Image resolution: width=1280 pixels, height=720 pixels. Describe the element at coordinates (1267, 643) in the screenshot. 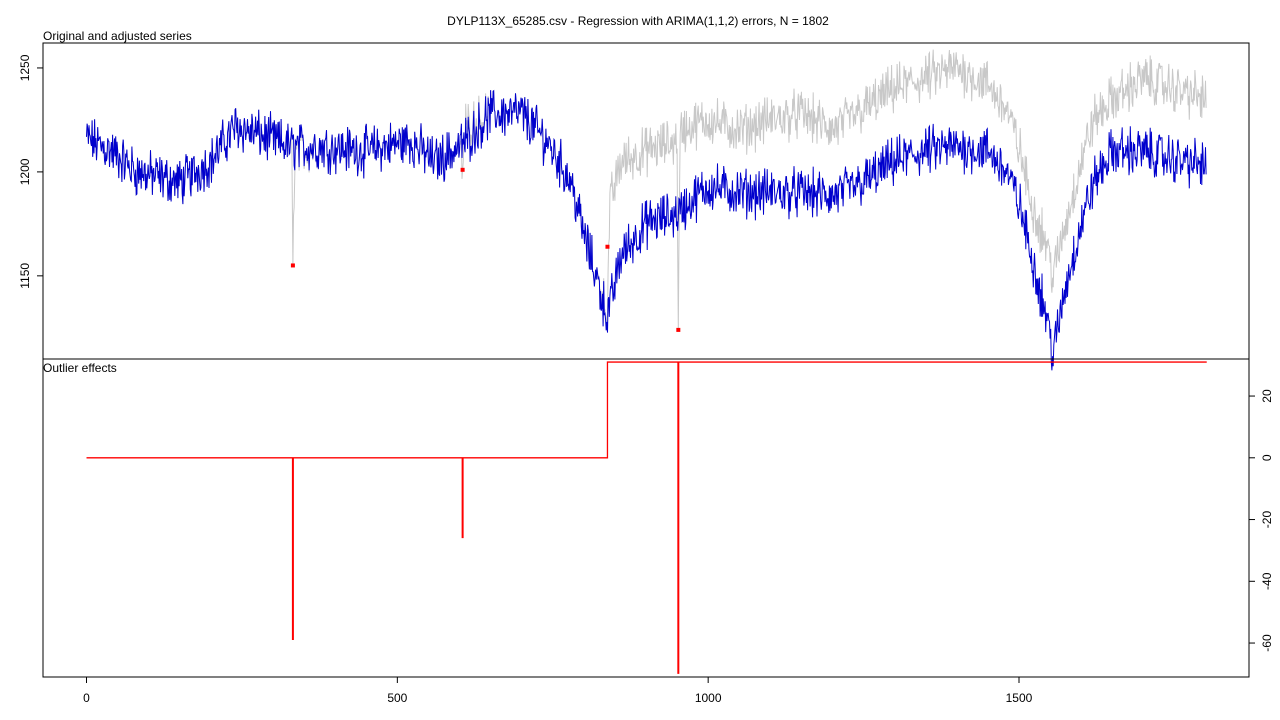

I see `y-tick-label: -60` at that location.